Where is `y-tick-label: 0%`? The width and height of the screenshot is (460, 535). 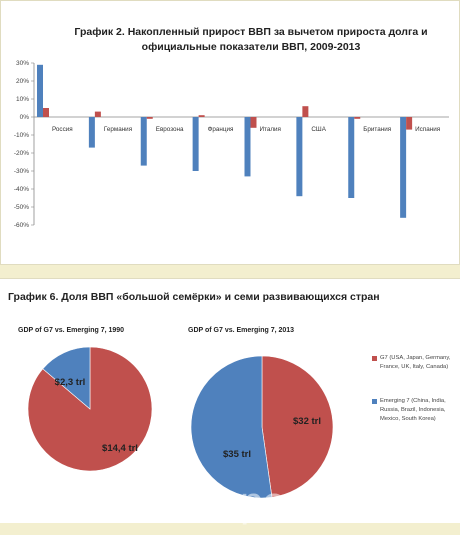
y-tick-label: 0% is located at coordinates (25, 117).